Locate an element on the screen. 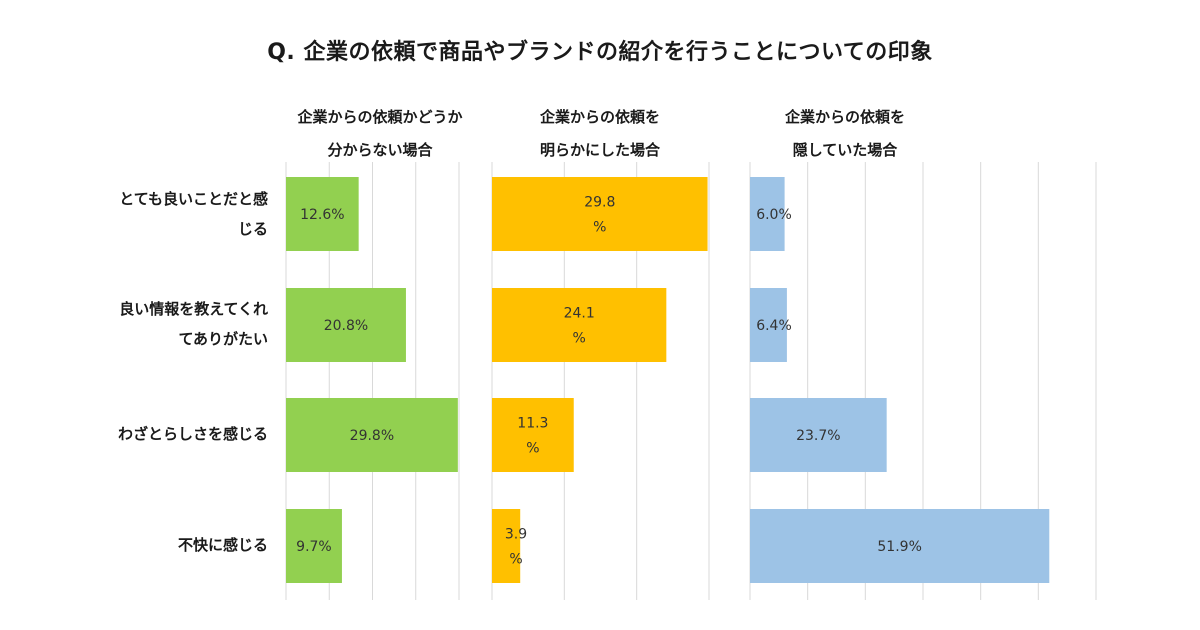  category-label-line: わざとらしさを感じる is located at coordinates (192, 434).